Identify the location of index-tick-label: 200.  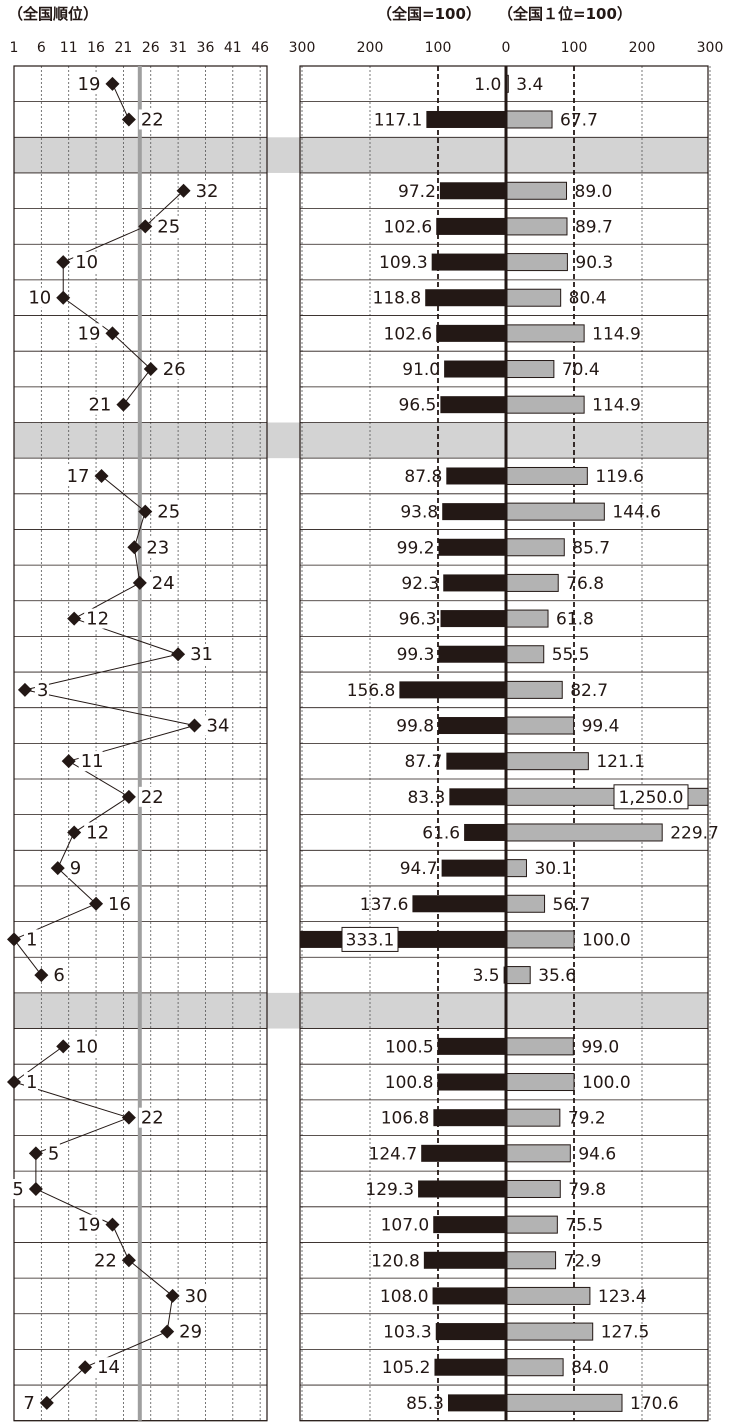
(370, 48).